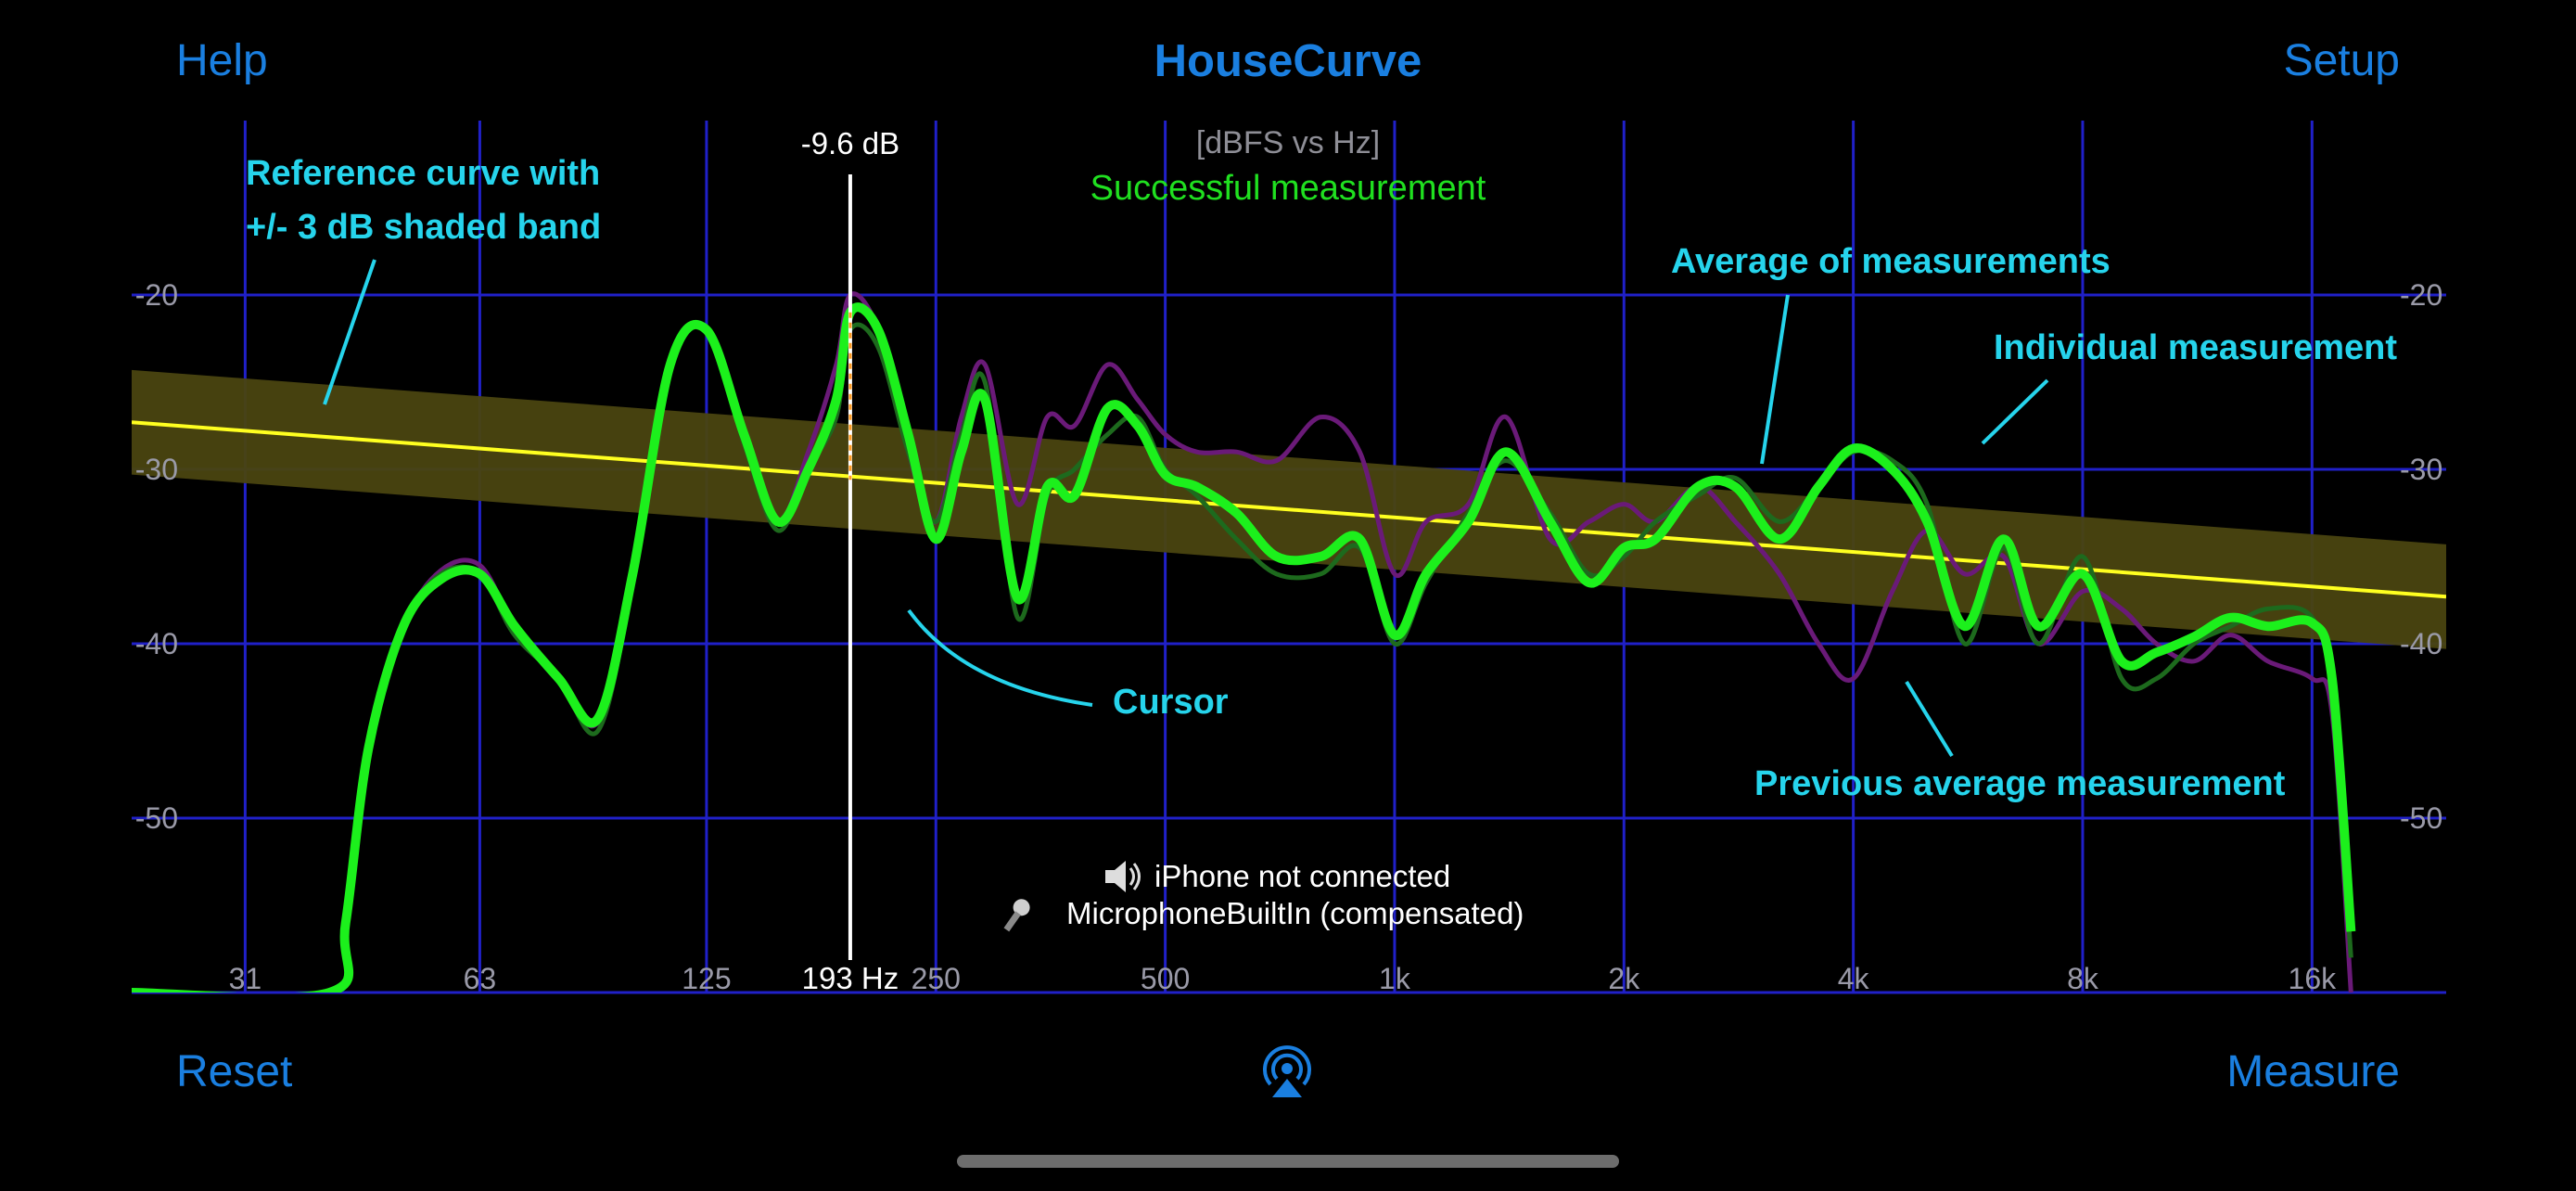 The image size is (2576, 1191). Describe the element at coordinates (2313, 978) in the screenshot. I see `x-tick-label: 16k` at that location.